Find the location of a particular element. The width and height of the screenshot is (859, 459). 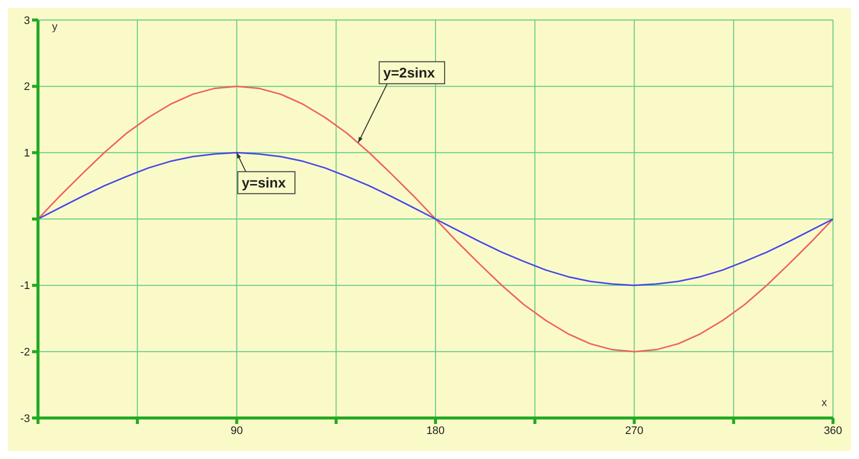

y-tick-label: -3 is located at coordinates (25, 418).